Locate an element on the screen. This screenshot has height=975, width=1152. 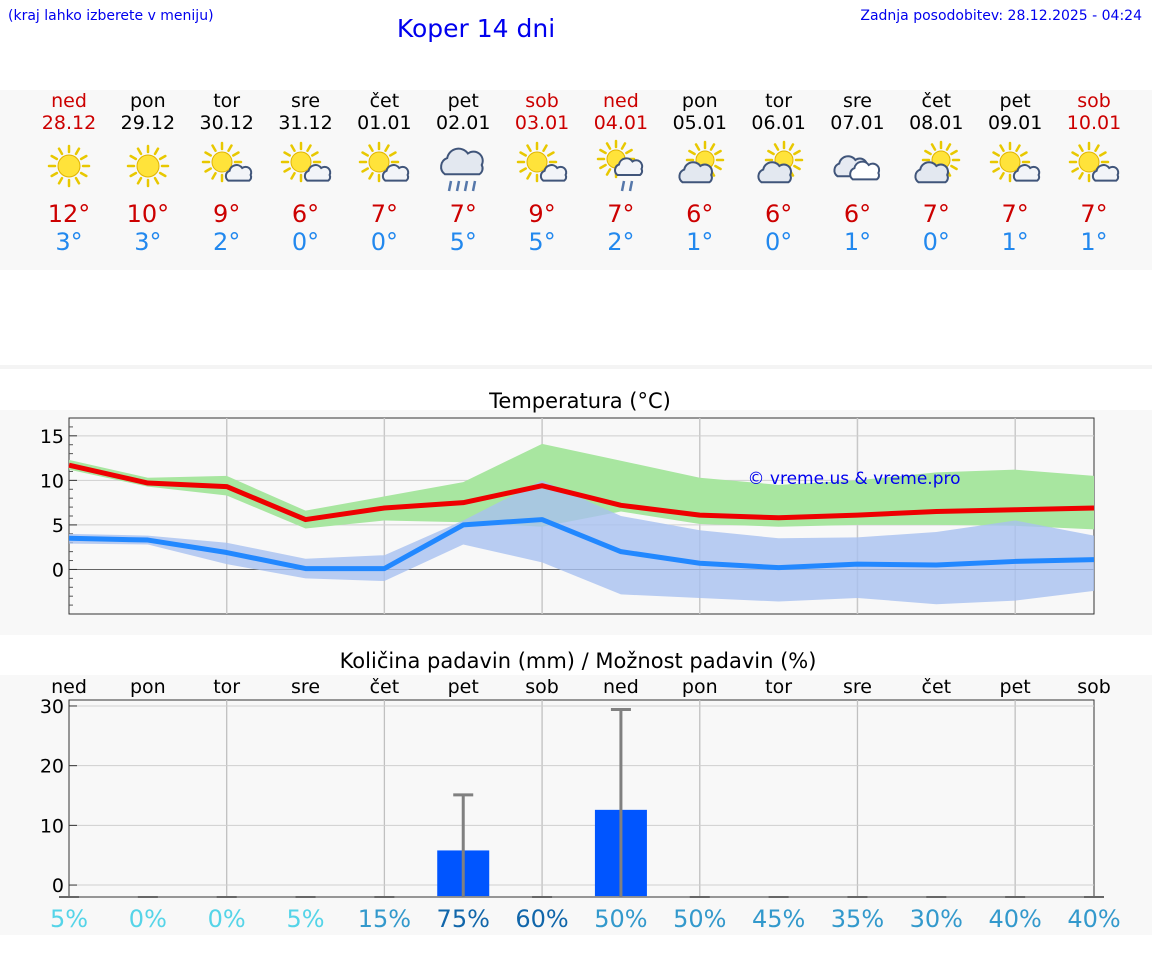
precipitation-probability: 50% is located at coordinates (699, 919).